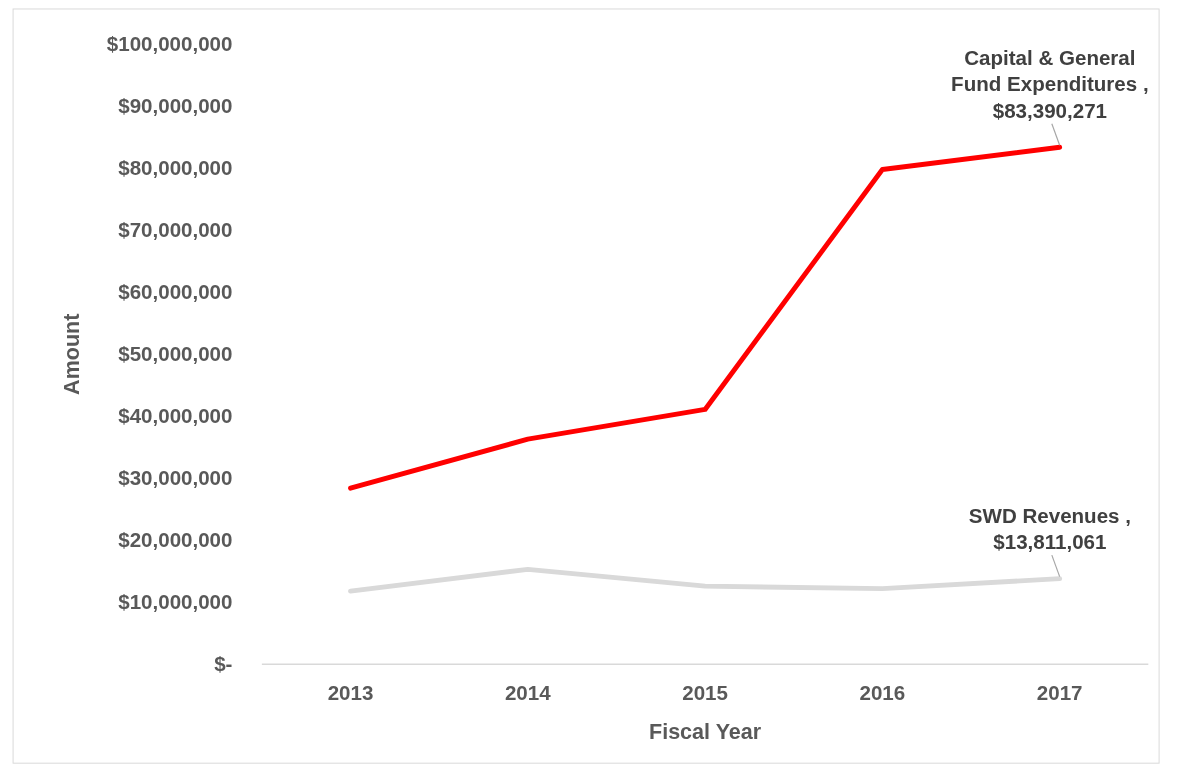  Describe the element at coordinates (528, 692) in the screenshot. I see `x-tick-label: 2014` at that location.